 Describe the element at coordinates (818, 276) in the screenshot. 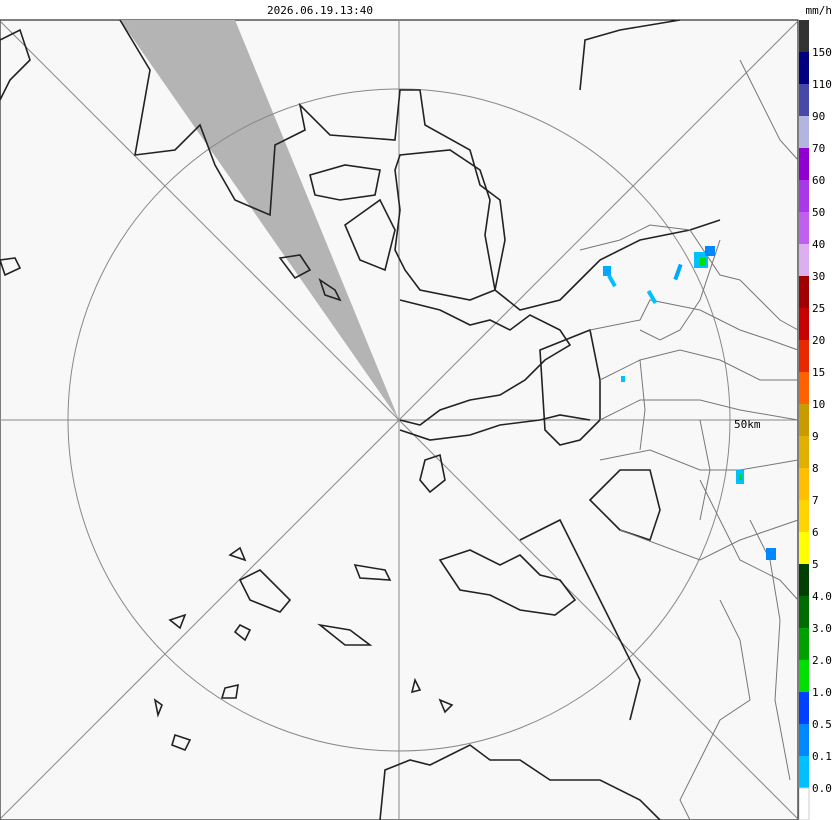

I see `legend-label: 30` at that location.